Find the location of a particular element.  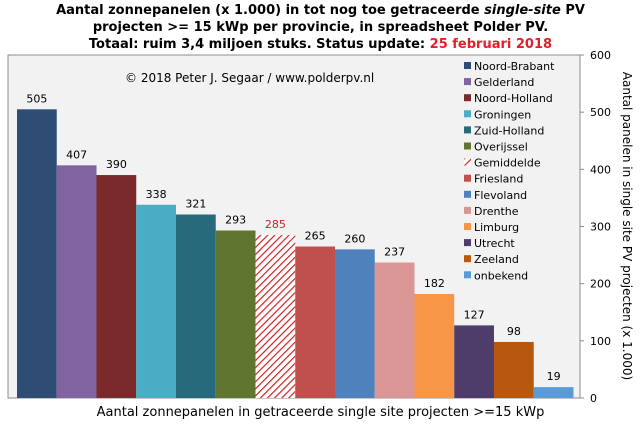

y-tick-label: 100 is located at coordinates (600, 341).